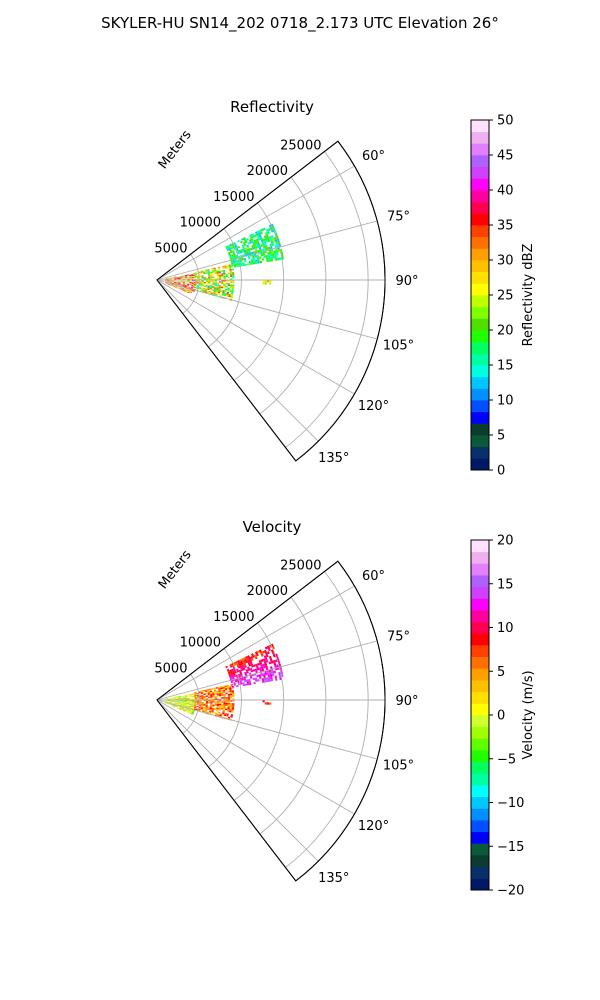 The height and width of the screenshot is (1000, 600). I want to click on range-ring, so click(225, 708).